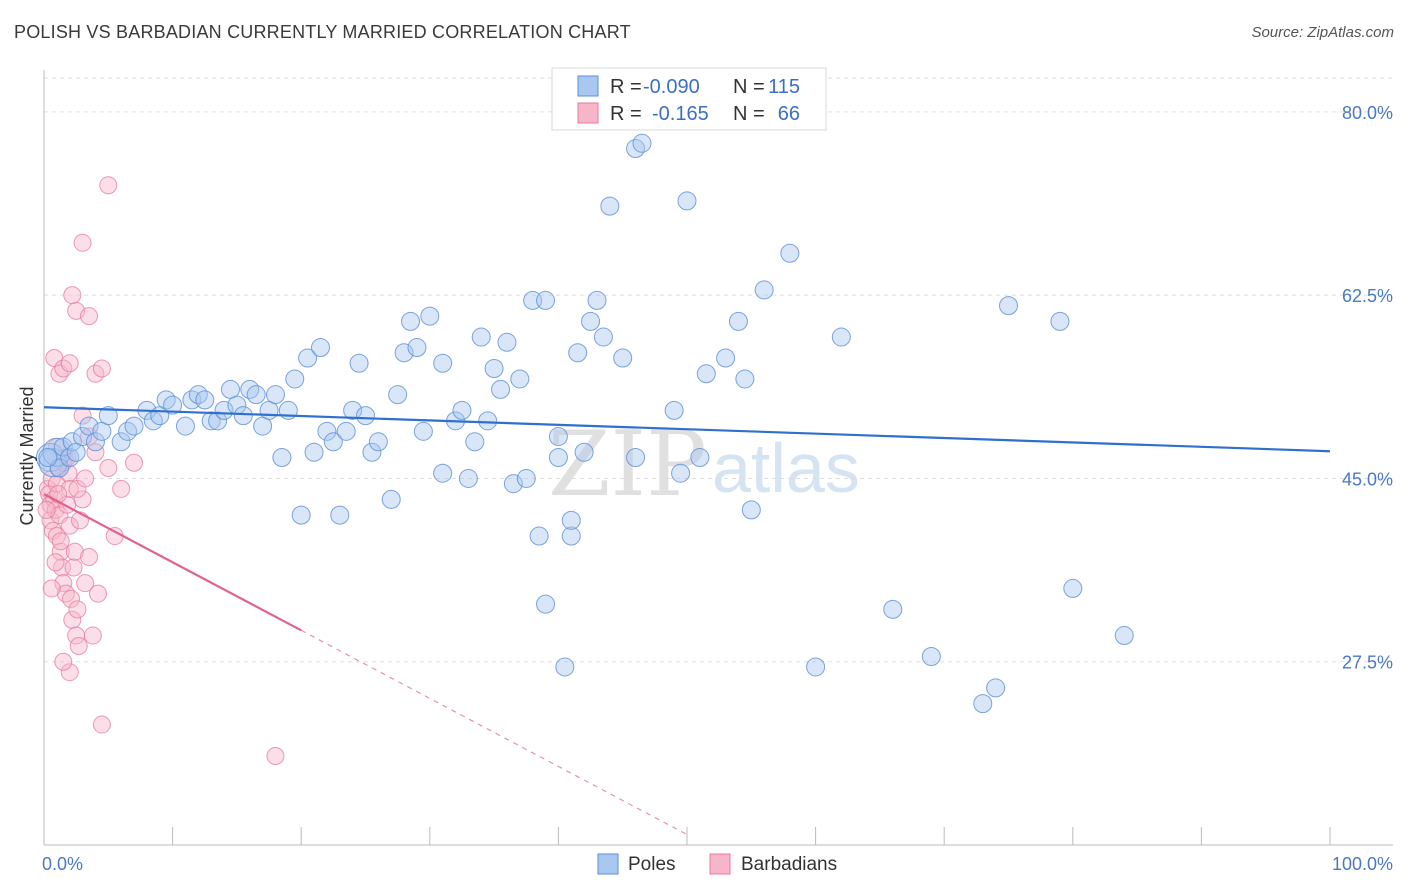  Describe the element at coordinates (720, 864) in the screenshot. I see `bottom-legend-swatch-barbadians` at that location.